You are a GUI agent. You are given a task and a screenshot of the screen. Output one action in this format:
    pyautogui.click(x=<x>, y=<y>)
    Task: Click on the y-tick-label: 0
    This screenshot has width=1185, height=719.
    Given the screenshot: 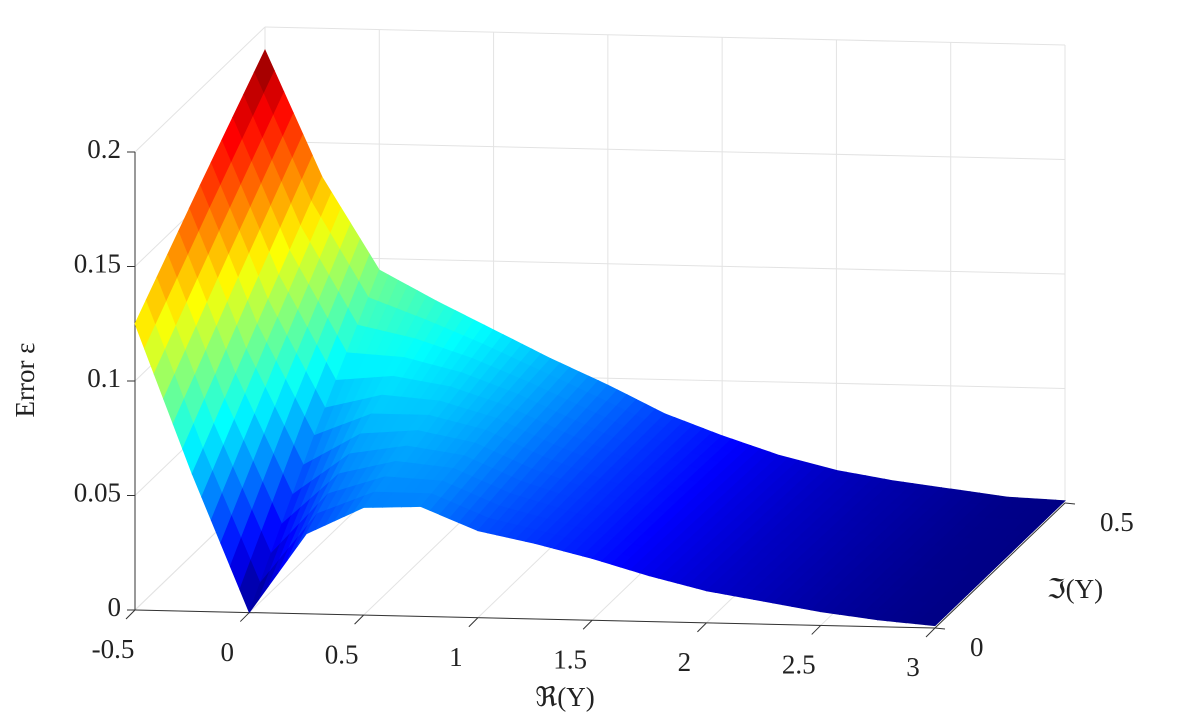 What is the action you would take?
    pyautogui.click(x=977, y=647)
    